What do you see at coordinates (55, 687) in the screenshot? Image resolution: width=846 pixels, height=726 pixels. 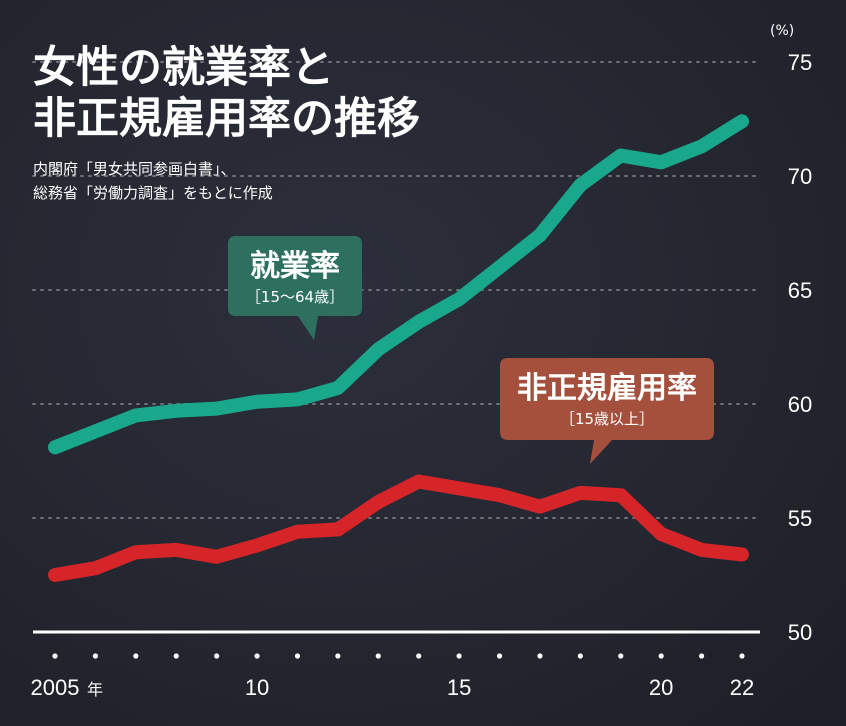 I see `x-tick-label: 2005` at bounding box center [55, 687].